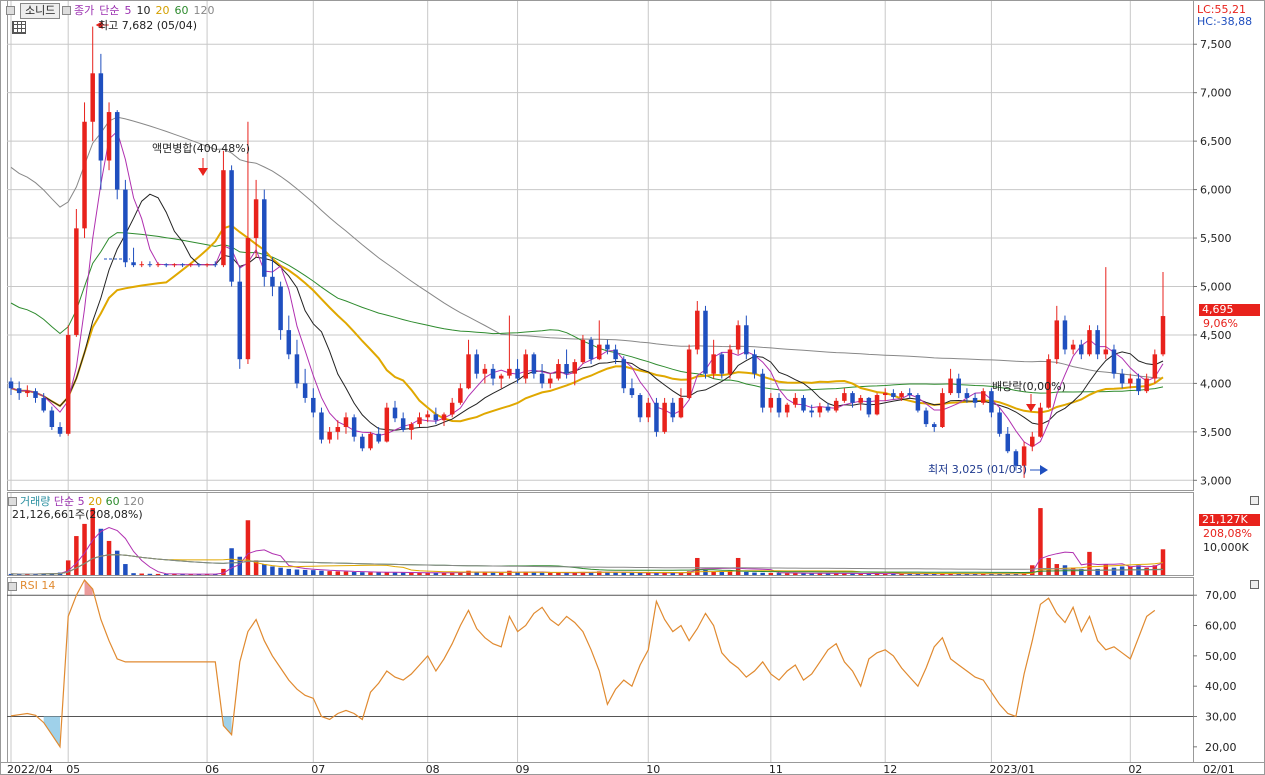 Image resolution: width=1265 pixels, height=775 pixels. Describe the element at coordinates (95, 501) in the screenshot. I see `volume-ma20: 20` at that location.